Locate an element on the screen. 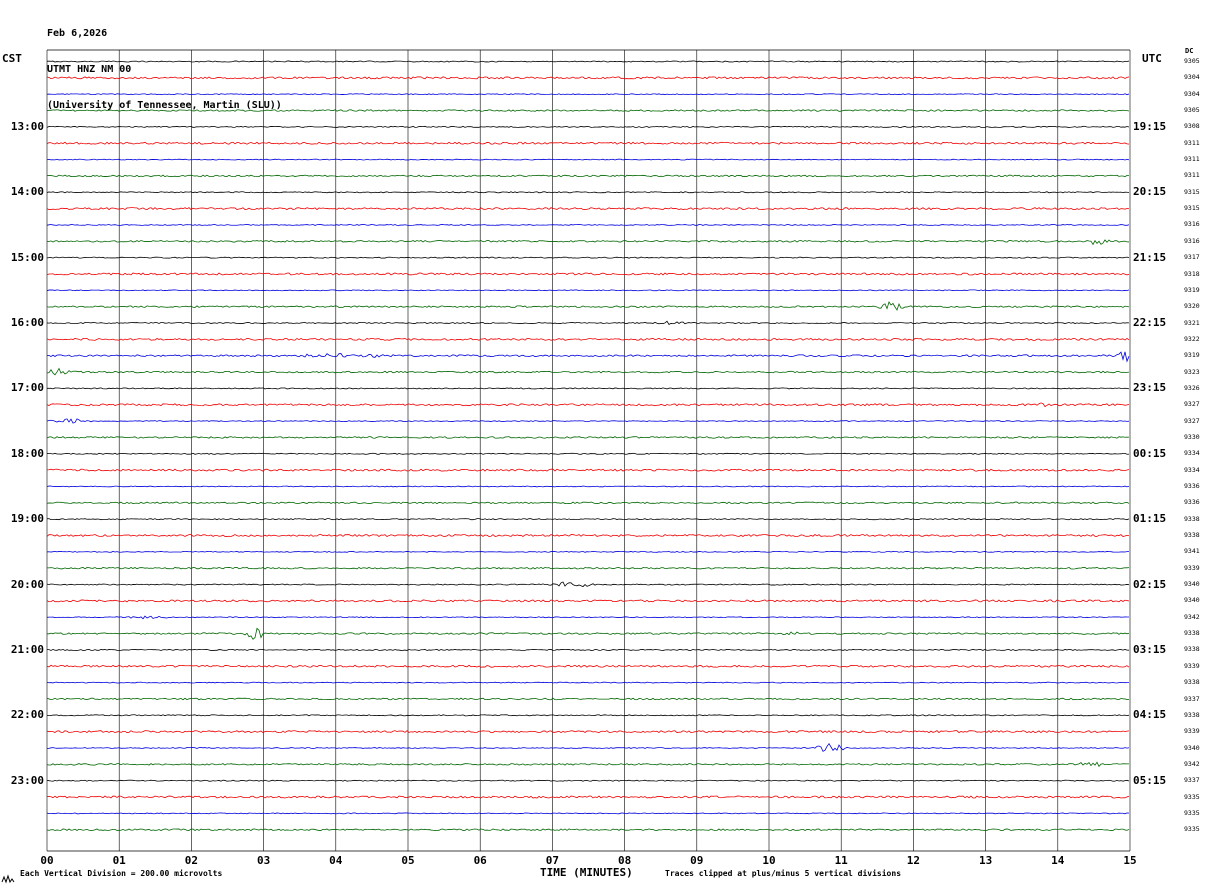 This screenshot has height=886, width=1210. dc-column-header: DC is located at coordinates (1189, 51).